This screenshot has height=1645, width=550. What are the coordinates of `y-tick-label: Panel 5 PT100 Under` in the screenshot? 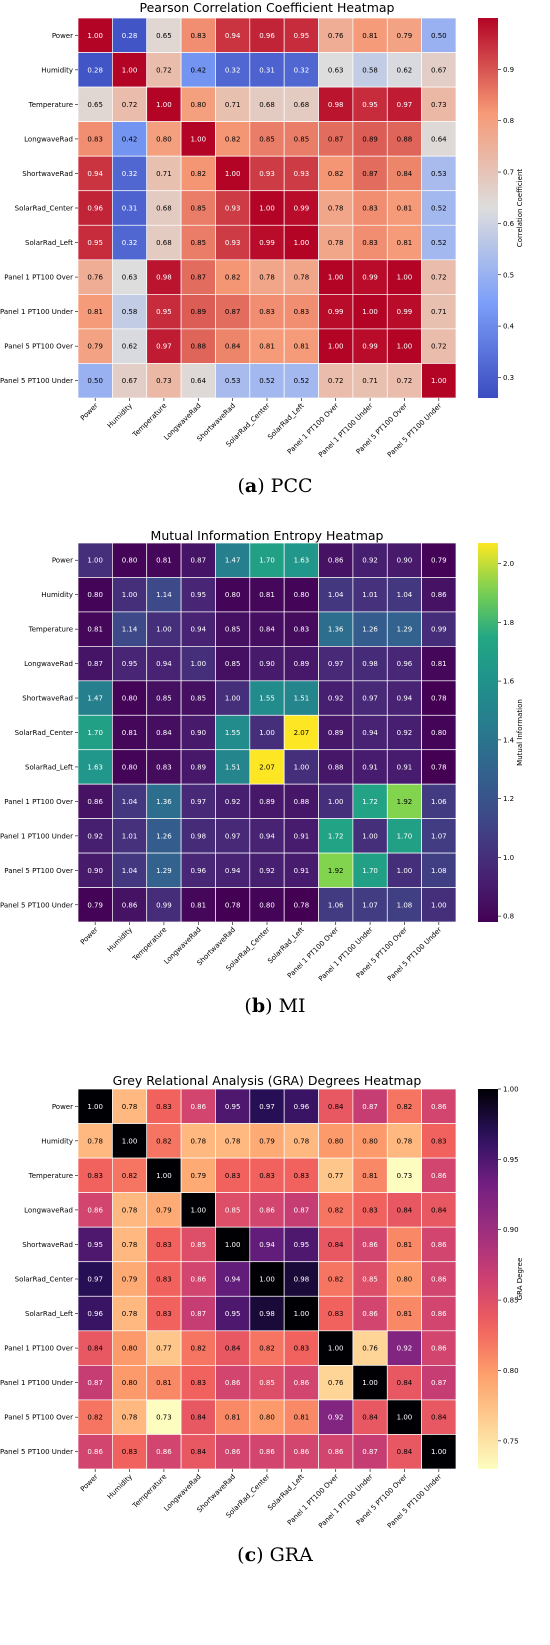 It's located at (36, 905).